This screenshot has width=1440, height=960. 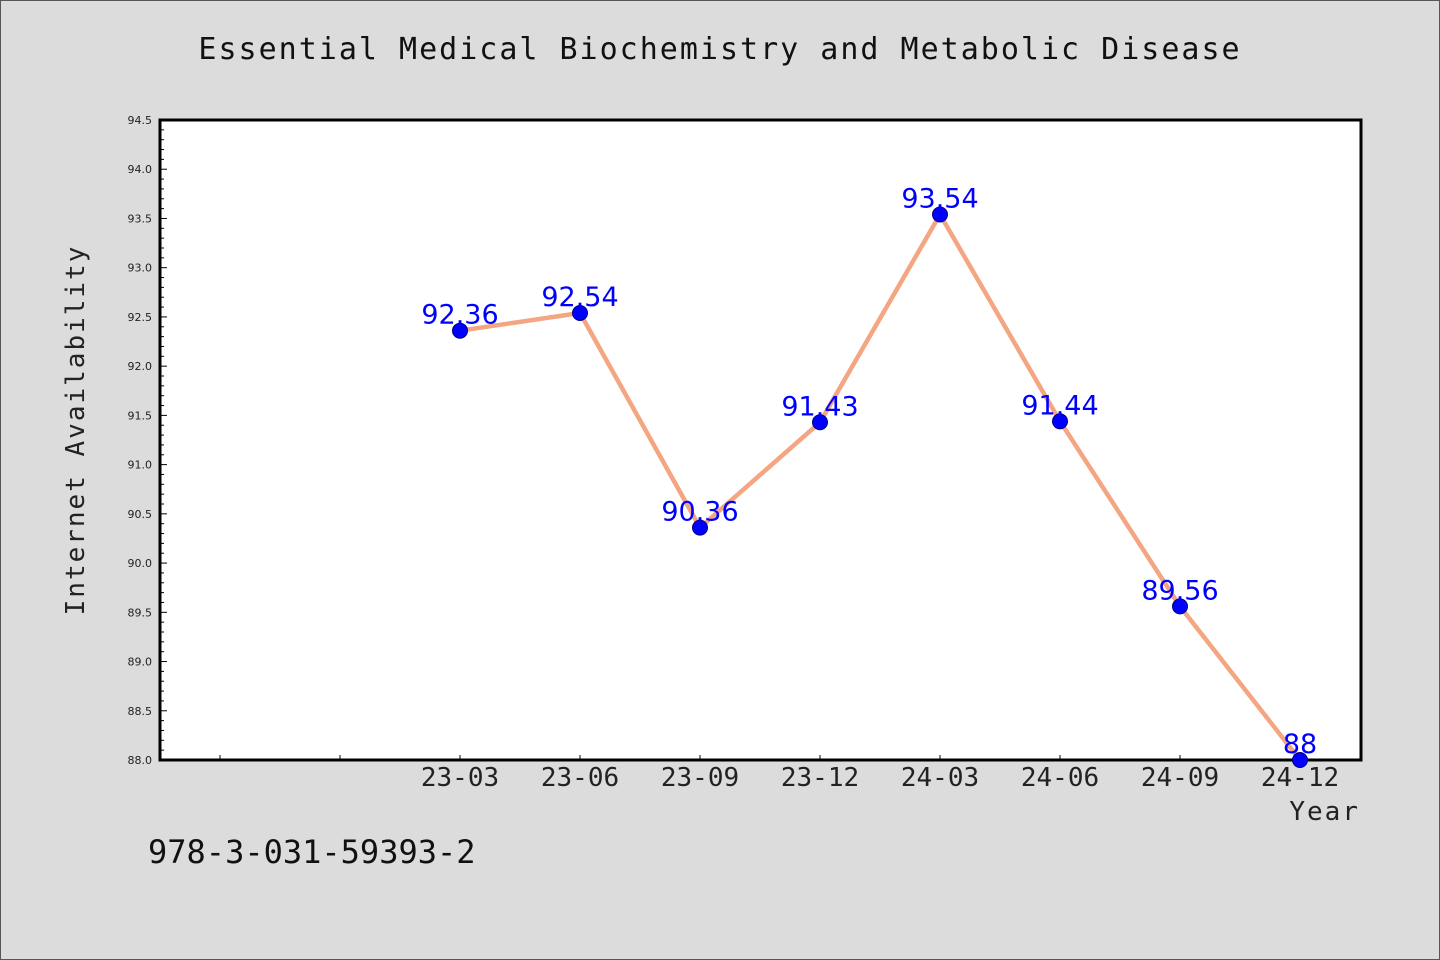 I want to click on data-label: 90.36, so click(x=699, y=512).